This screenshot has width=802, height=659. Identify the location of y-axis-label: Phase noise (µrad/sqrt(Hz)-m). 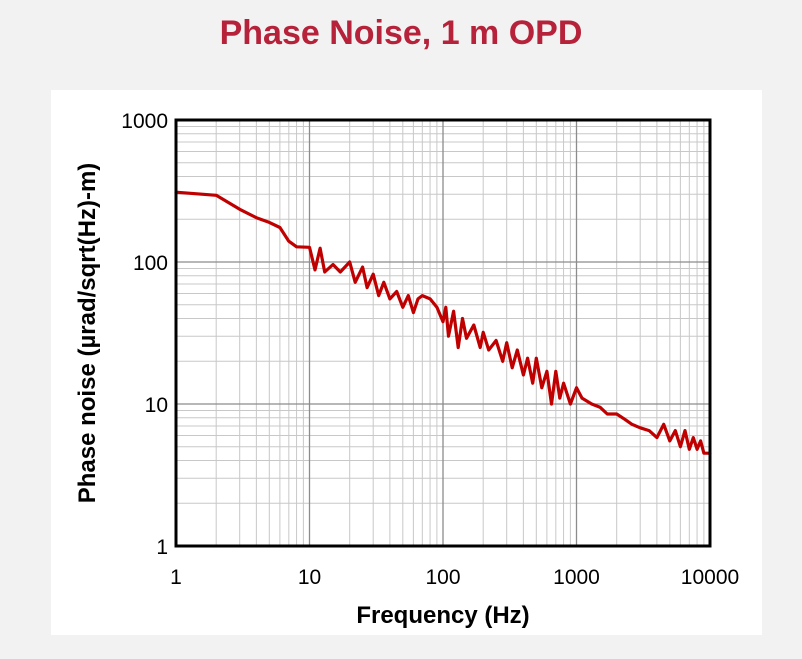
(87, 333).